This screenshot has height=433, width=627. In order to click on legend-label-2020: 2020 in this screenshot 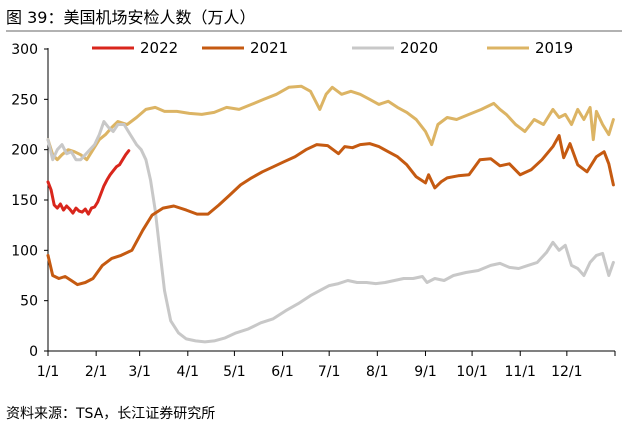, I will do `click(419, 48)`.